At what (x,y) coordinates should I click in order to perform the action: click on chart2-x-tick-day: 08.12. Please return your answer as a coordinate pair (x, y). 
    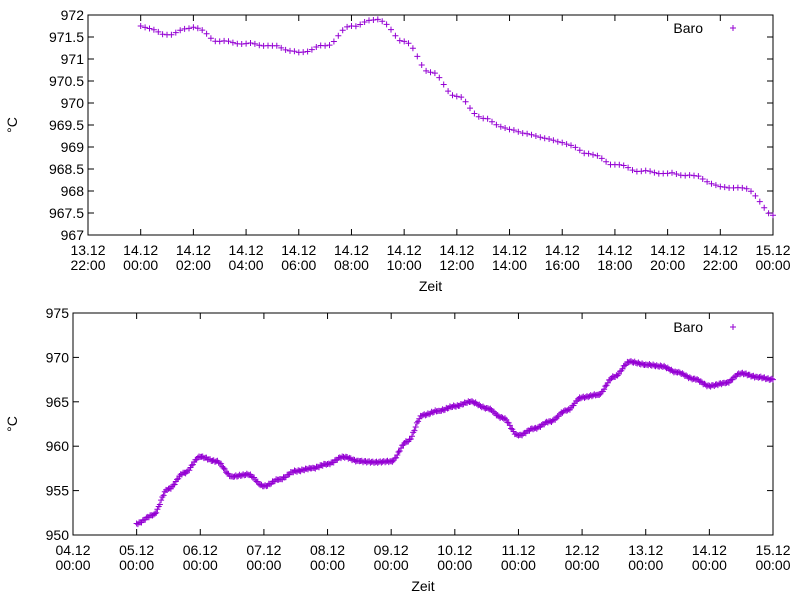
    Looking at the image, I should click on (327, 550).